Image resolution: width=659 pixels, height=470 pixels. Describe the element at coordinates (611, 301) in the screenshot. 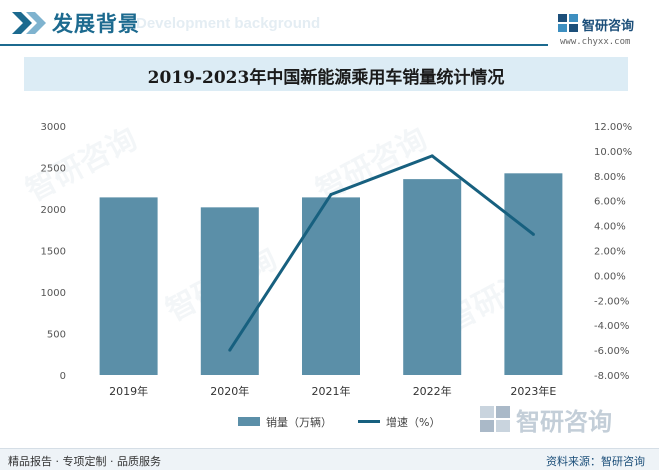

I see `y-right-tick-label: -2.00%` at that location.